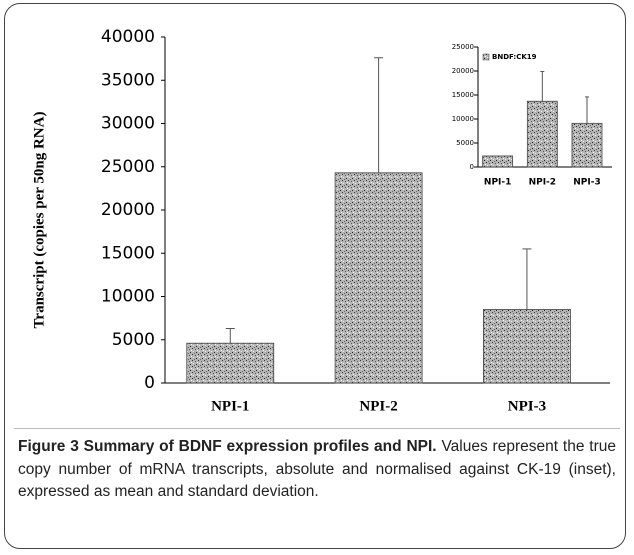 The image size is (634, 555). Describe the element at coordinates (486, 57) in the screenshot. I see `legend-swatch` at that location.